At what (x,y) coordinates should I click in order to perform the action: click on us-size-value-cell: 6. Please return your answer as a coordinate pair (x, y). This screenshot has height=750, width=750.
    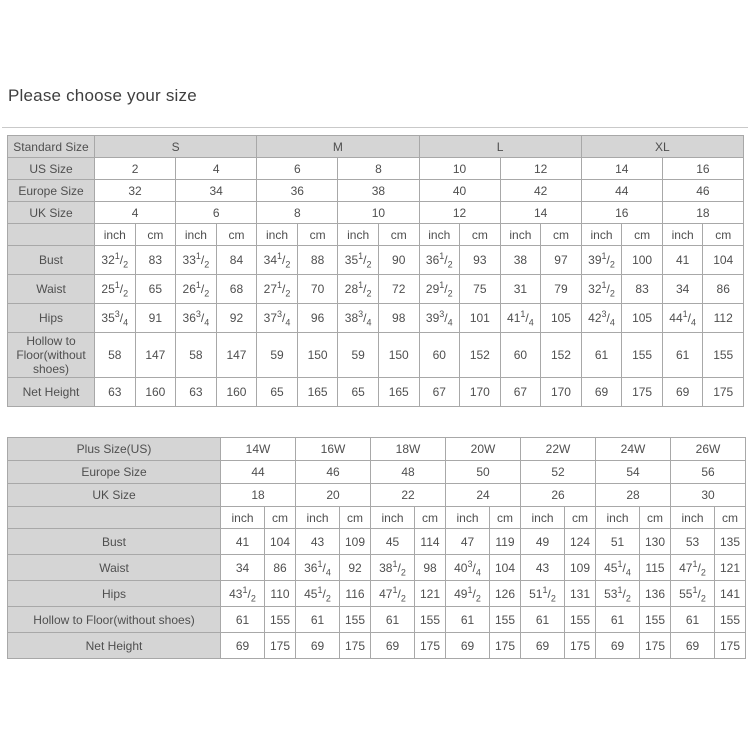
    Looking at the image, I should click on (297, 168).